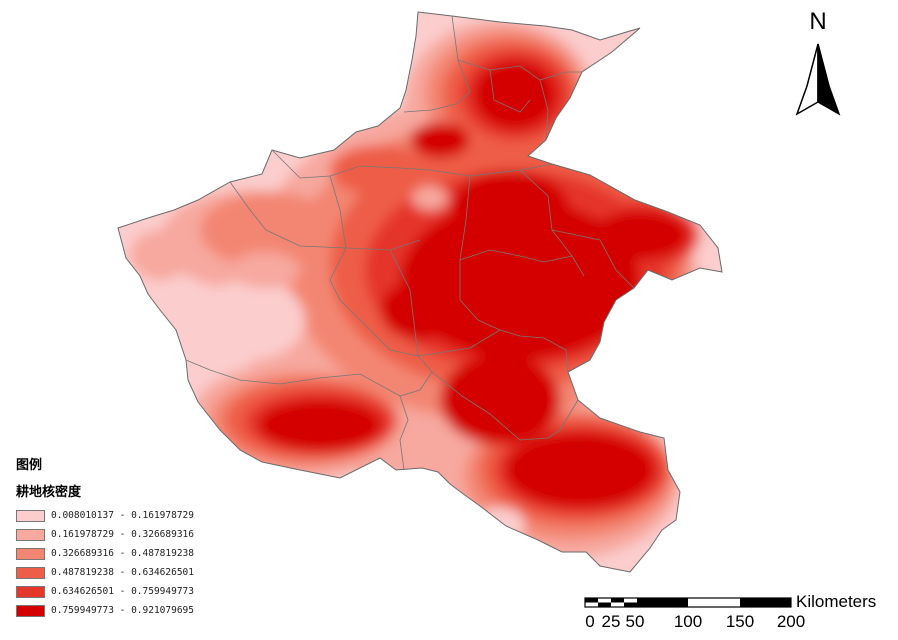  Describe the element at coordinates (29, 465) in the screenshot. I see `legend-title: 图例` at that location.